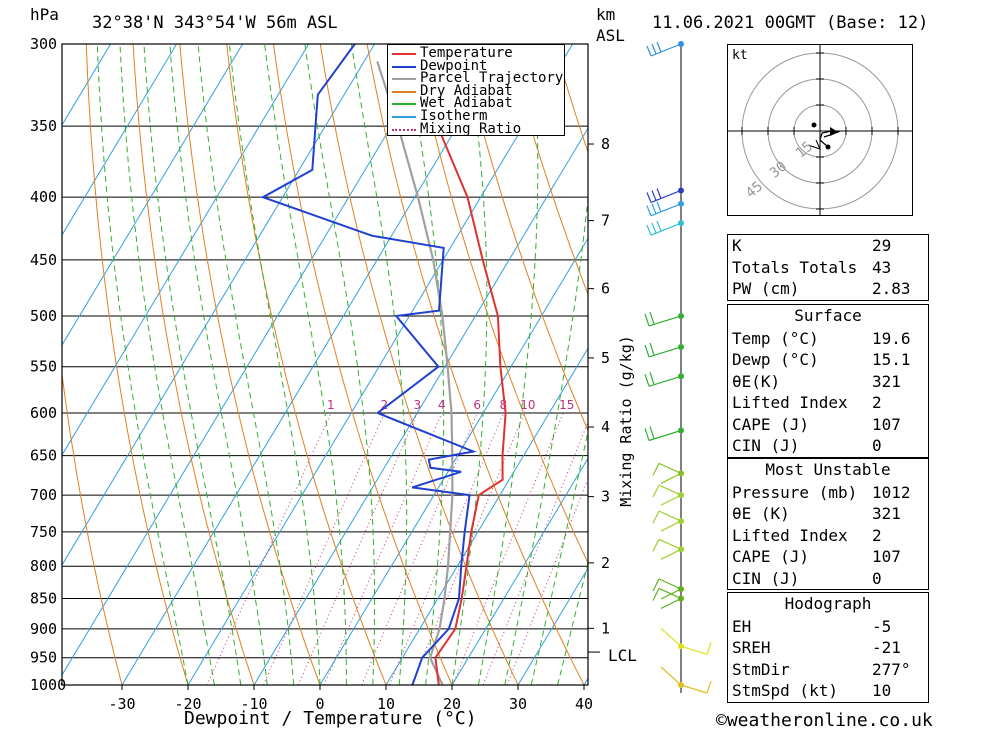  What do you see at coordinates (807, 578) in the screenshot?
I see `mu-row: CIN (J) 0` at bounding box center [807, 578].